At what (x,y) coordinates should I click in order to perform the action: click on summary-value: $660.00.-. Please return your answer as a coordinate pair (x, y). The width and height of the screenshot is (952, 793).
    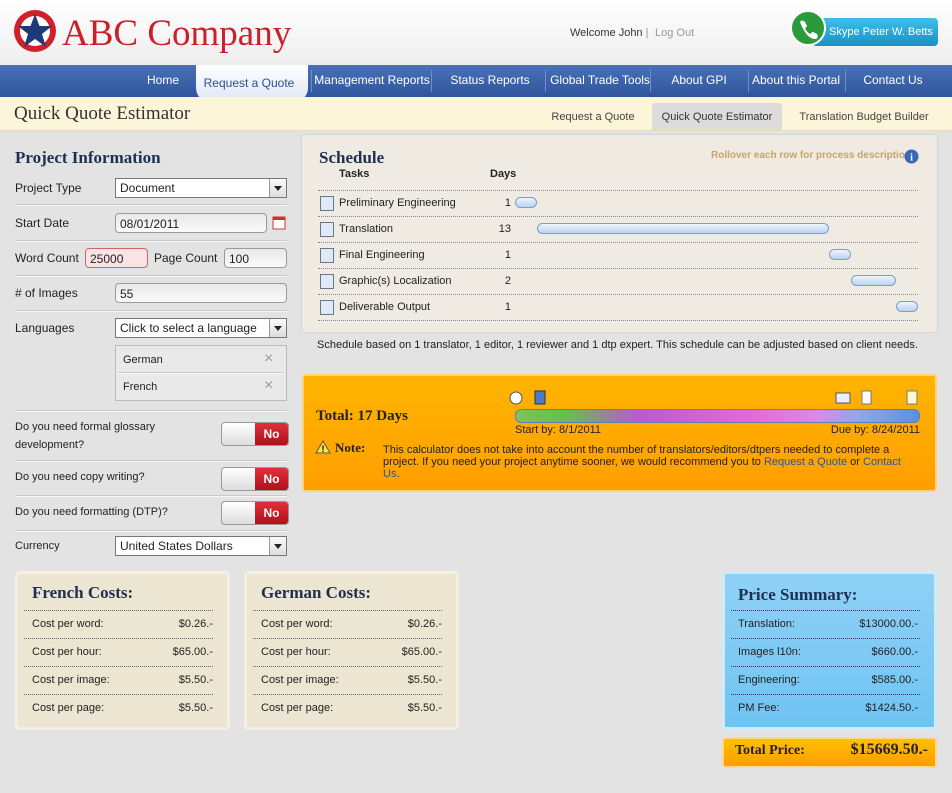
    Looking at the image, I should click on (894, 652).